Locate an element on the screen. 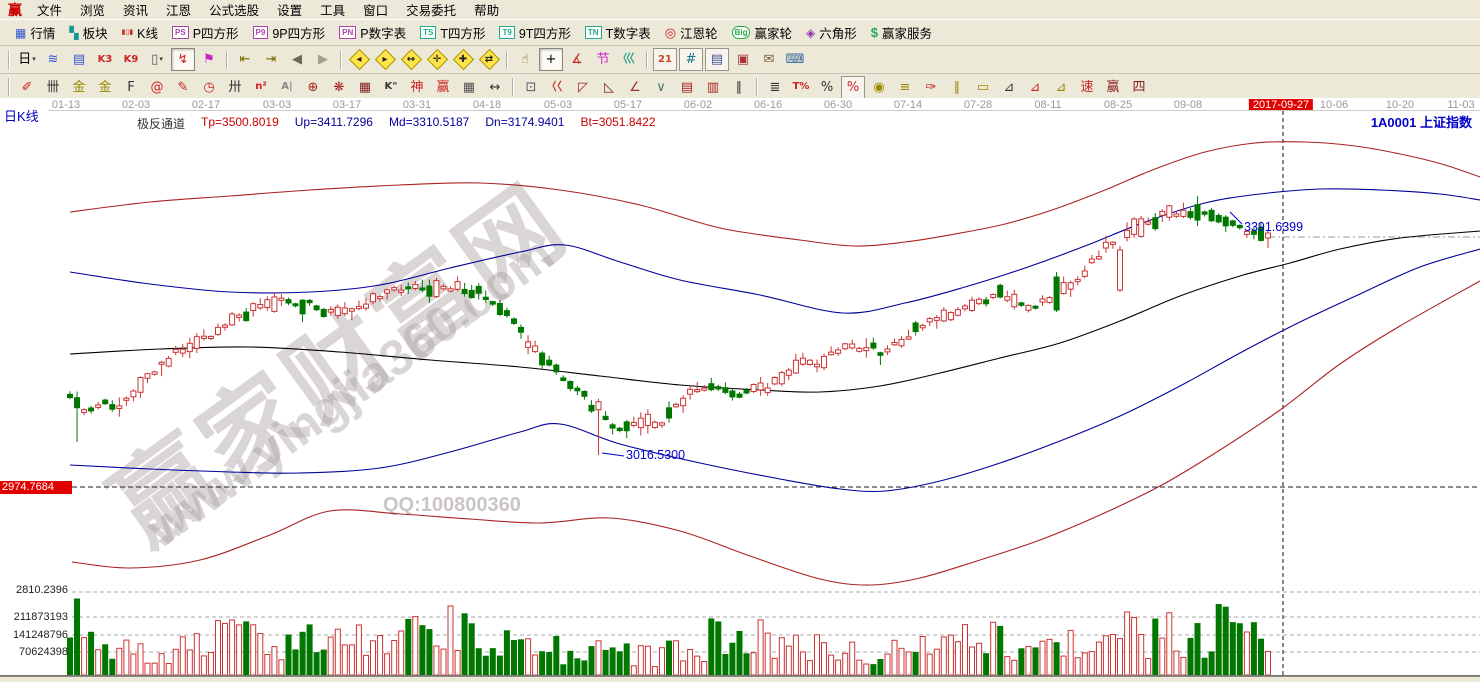 The width and height of the screenshot is (1480, 682). gold-grid1-icon: 金 is located at coordinates (79, 87).